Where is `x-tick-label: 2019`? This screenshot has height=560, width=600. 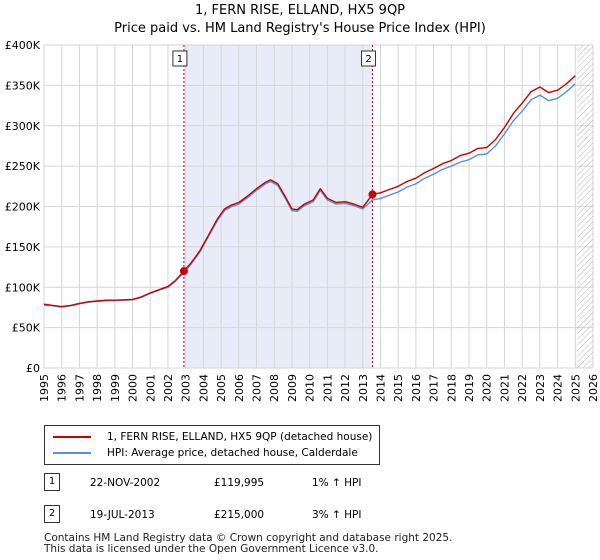
x-tick-label: 2019 is located at coordinates (469, 388).